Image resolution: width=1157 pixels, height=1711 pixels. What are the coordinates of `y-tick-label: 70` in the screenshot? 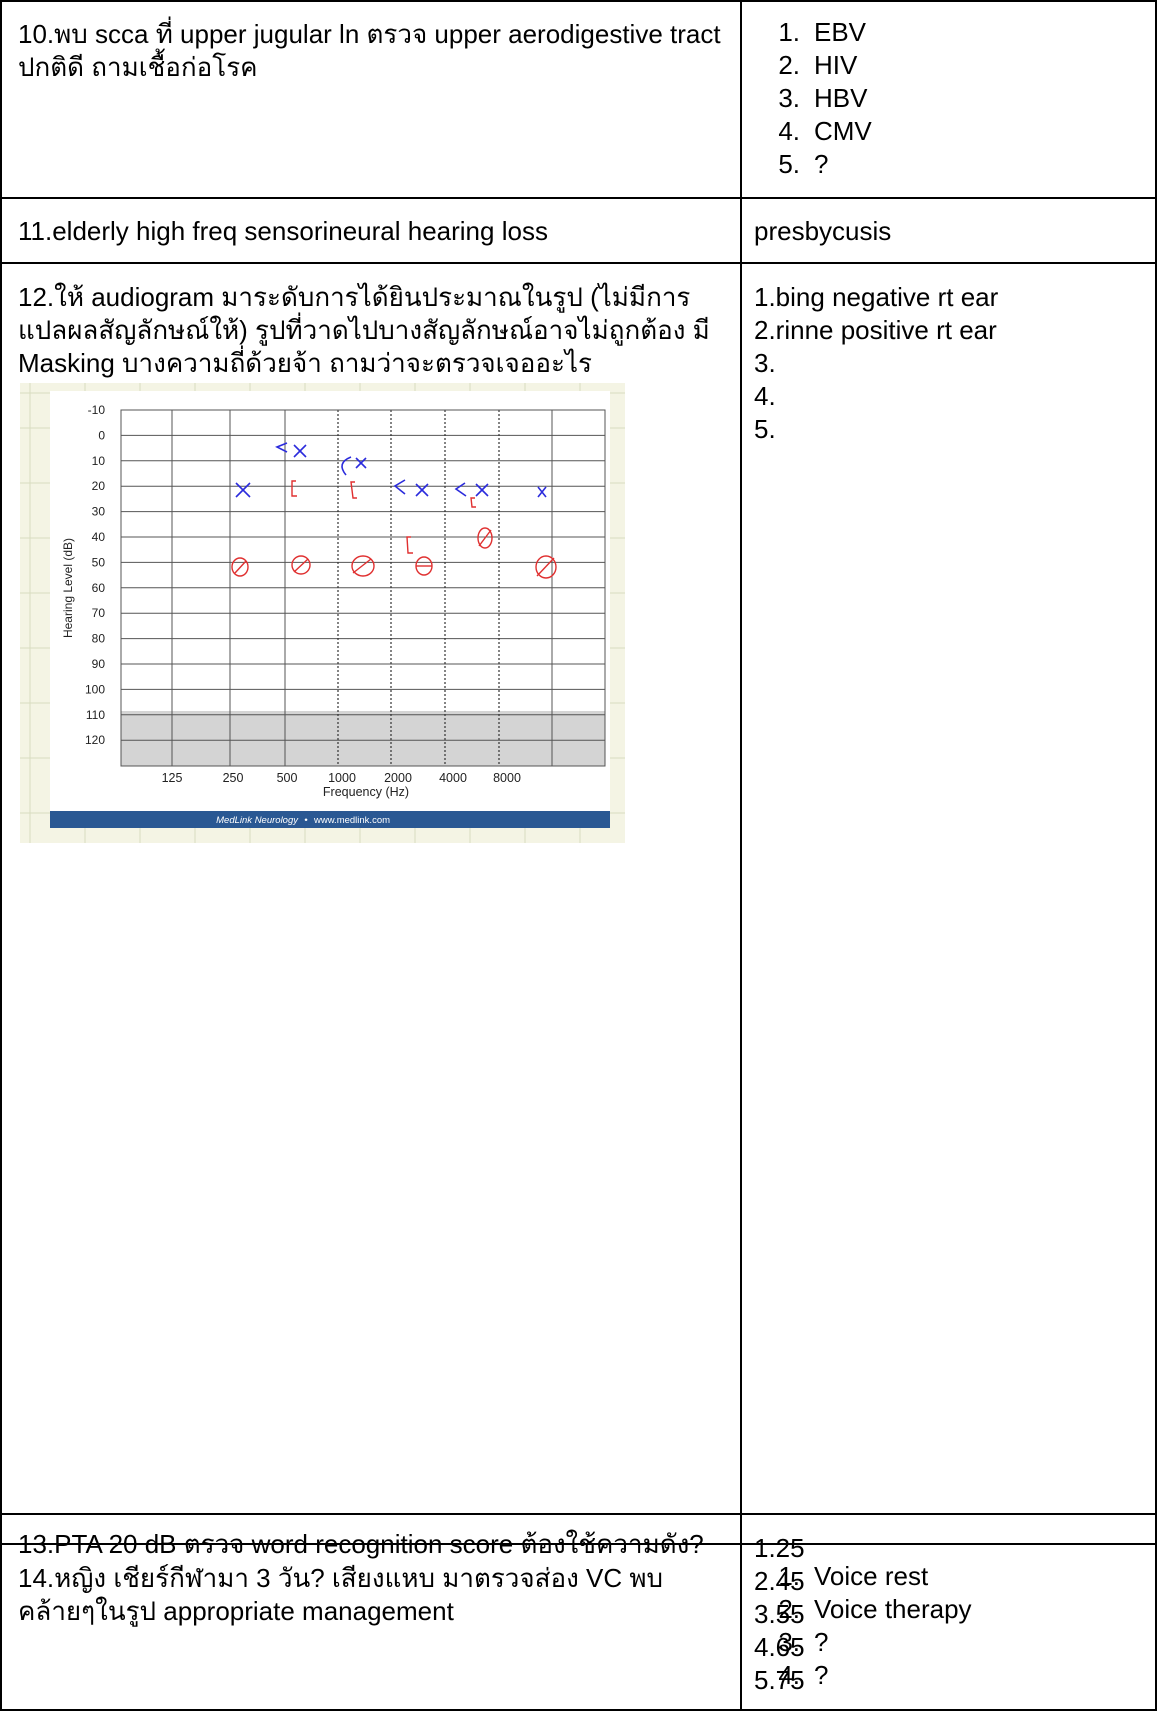 It's located at (99, 613).